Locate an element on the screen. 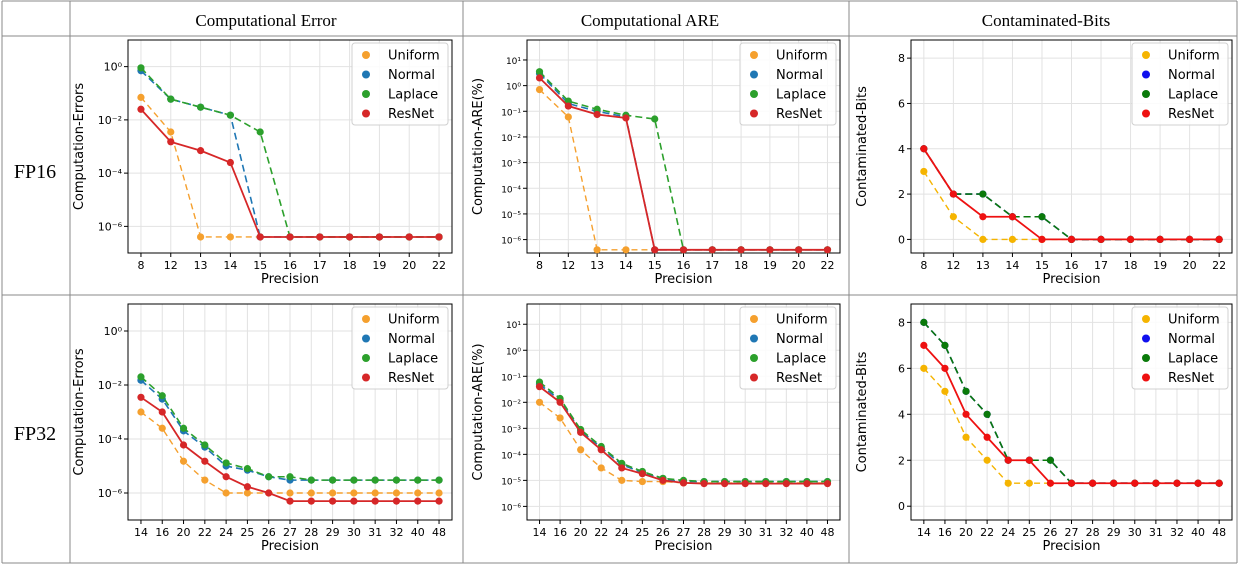 Image resolution: width=1239 pixels, height=565 pixels. x-tick-label: 25 is located at coordinates (247, 532).